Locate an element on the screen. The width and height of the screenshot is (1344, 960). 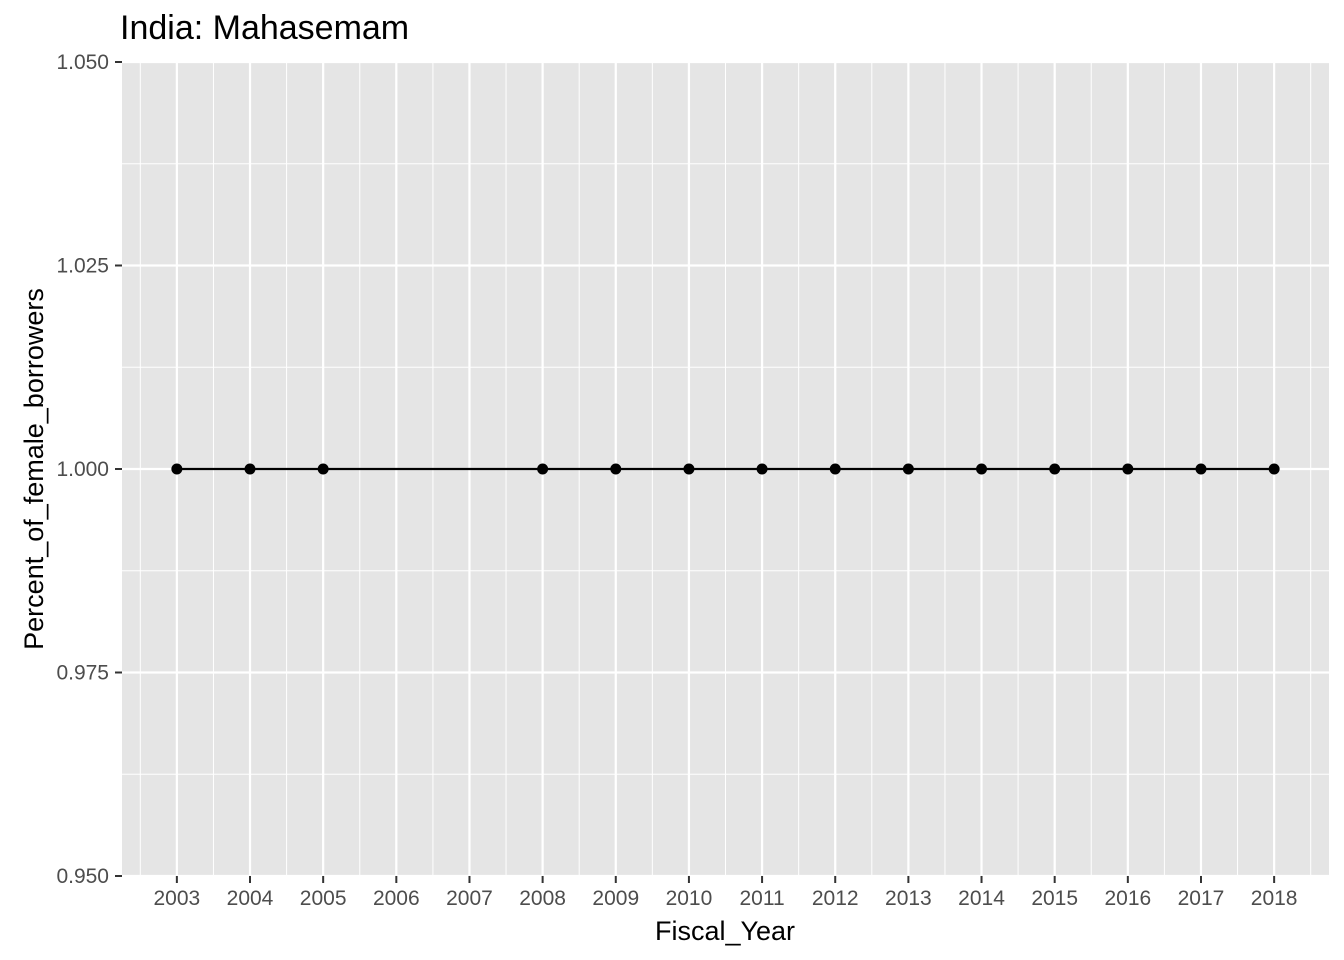
y-axis-title: Percent_of_female_borrowers is located at coordinates (34, 469).